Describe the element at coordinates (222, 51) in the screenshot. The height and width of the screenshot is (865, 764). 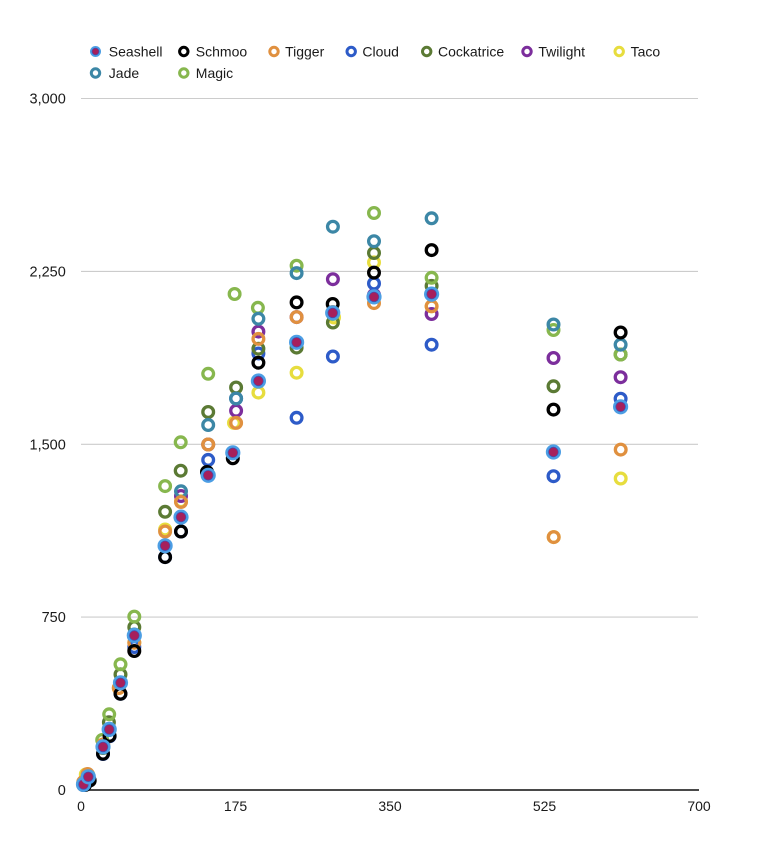
I see `svg-text: Schmoo` at that location.